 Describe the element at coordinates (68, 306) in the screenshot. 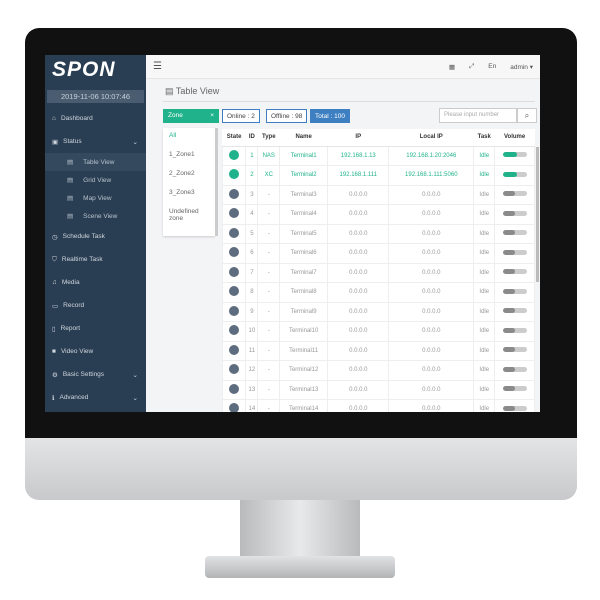

I see `sidebar-item-record: ▭ Record` at that location.